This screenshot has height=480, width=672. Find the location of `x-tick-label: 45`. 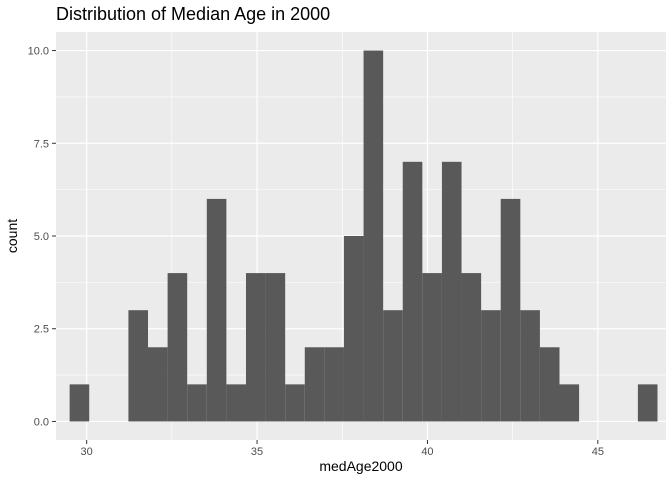

x-tick-label: 45 is located at coordinates (598, 452).